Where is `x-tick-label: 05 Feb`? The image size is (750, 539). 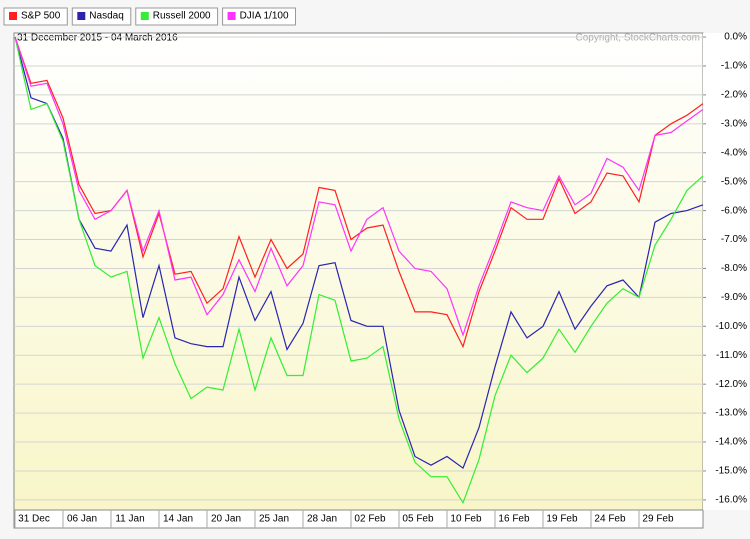
x-tick-label: 05 Feb is located at coordinates (418, 519).